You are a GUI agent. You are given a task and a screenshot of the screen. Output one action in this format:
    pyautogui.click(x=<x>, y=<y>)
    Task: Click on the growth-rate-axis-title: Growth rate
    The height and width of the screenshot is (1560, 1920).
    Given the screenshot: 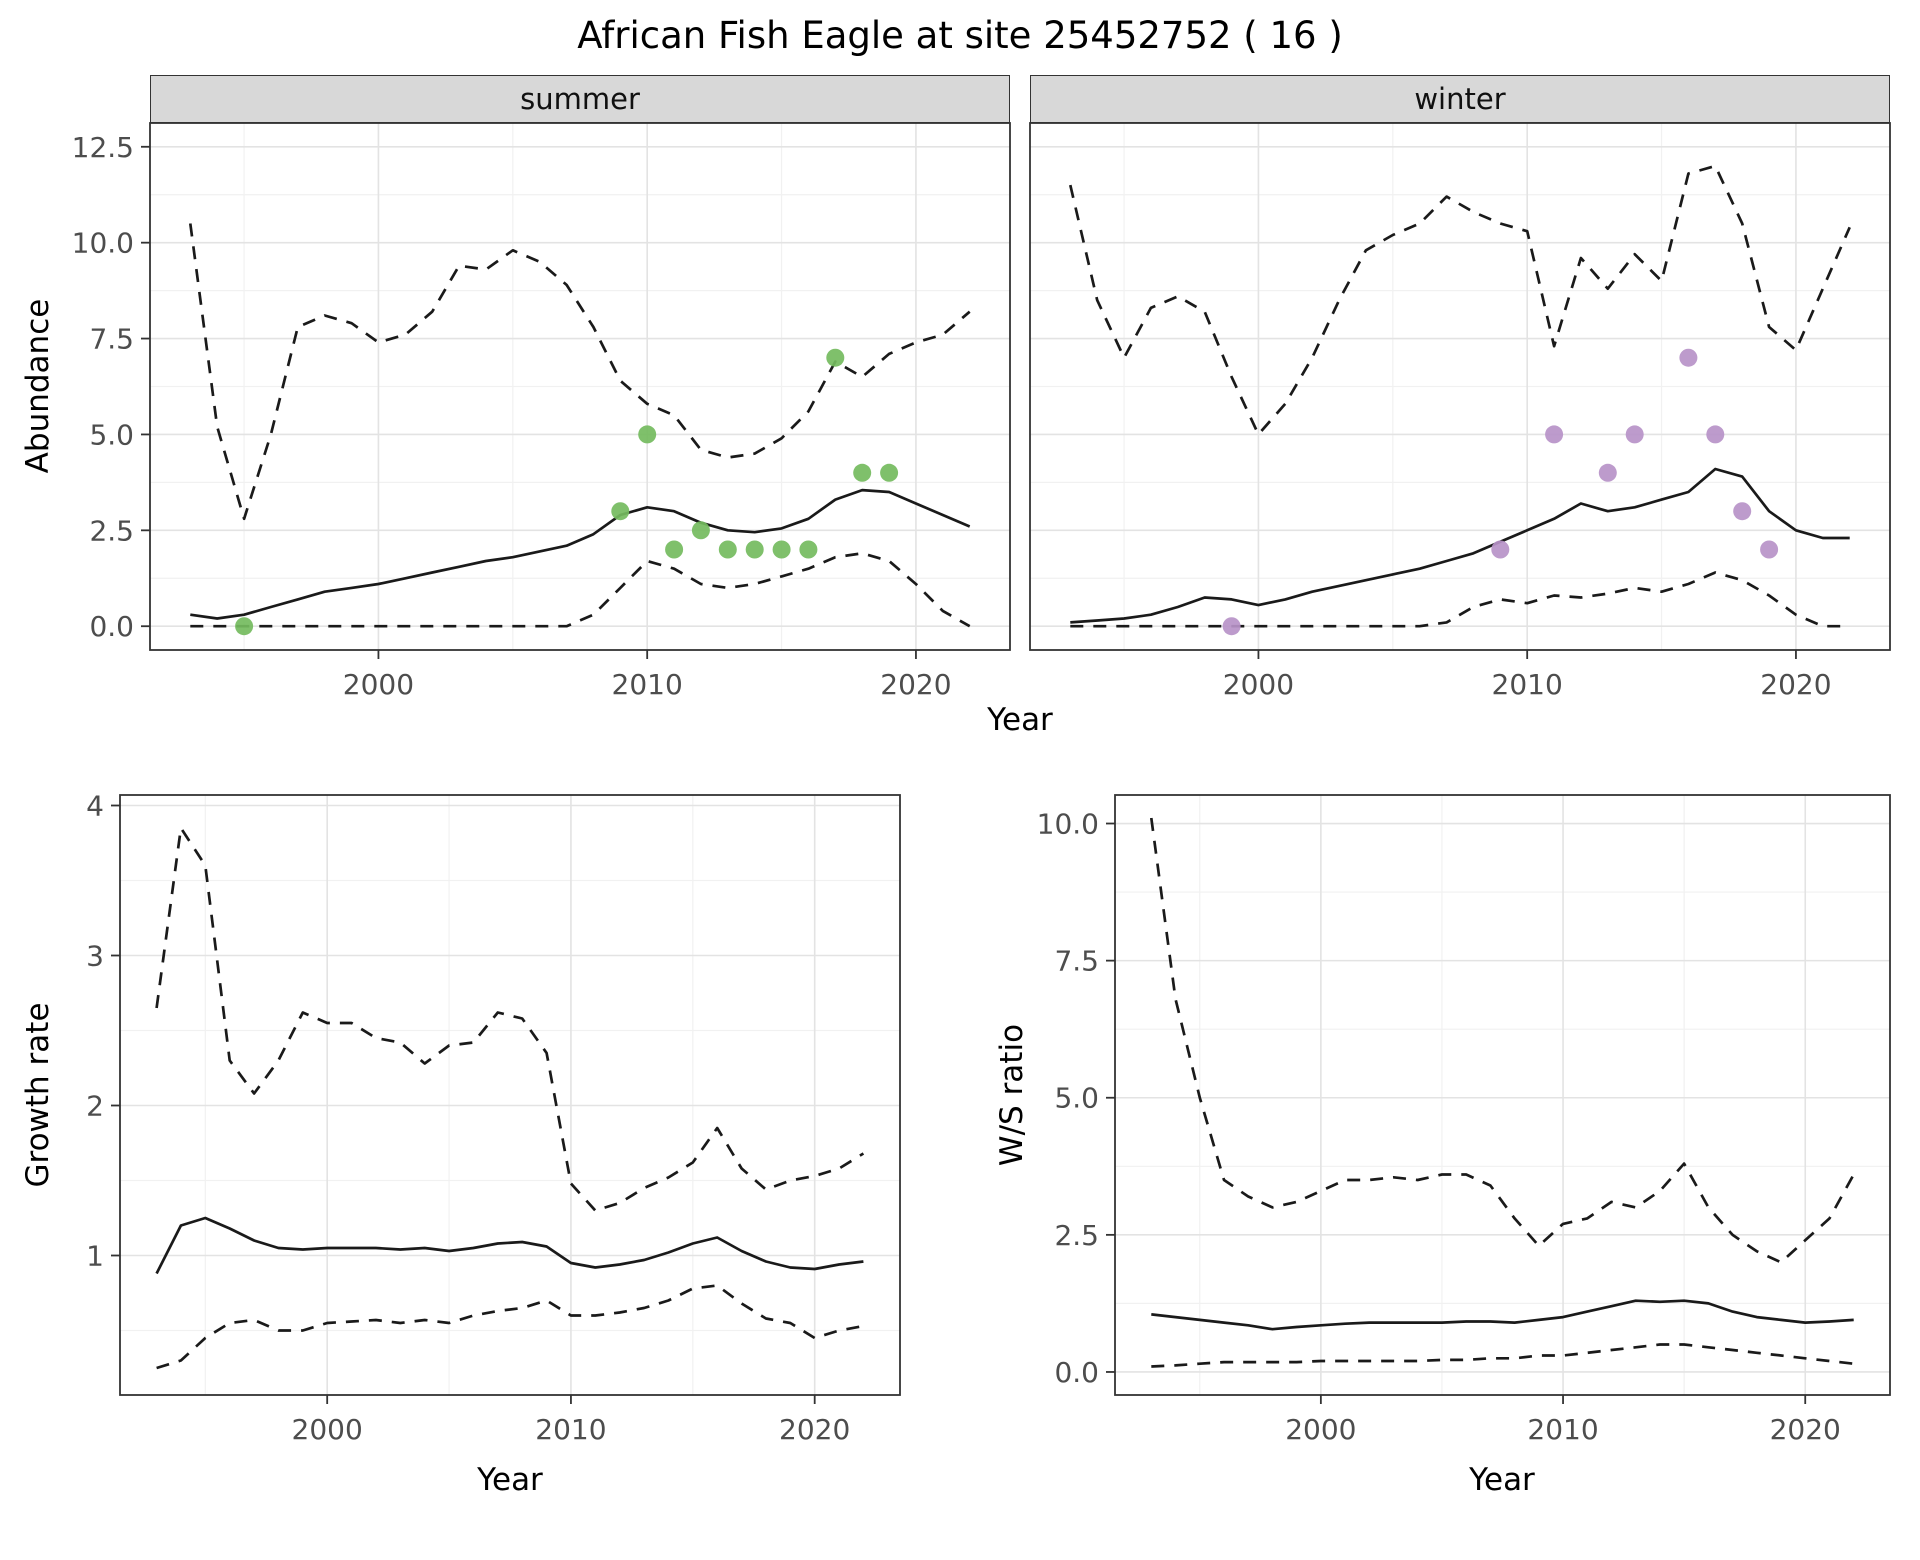 What is the action you would take?
    pyautogui.click(x=38, y=1095)
    